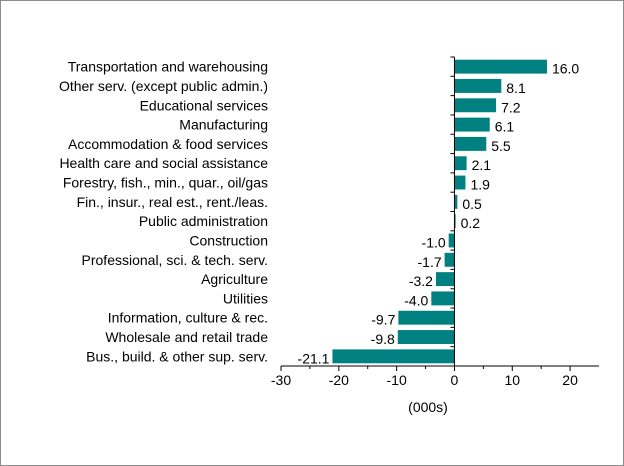  What do you see at coordinates (480, 185) in the screenshot?
I see `value-label: 1.9` at bounding box center [480, 185].